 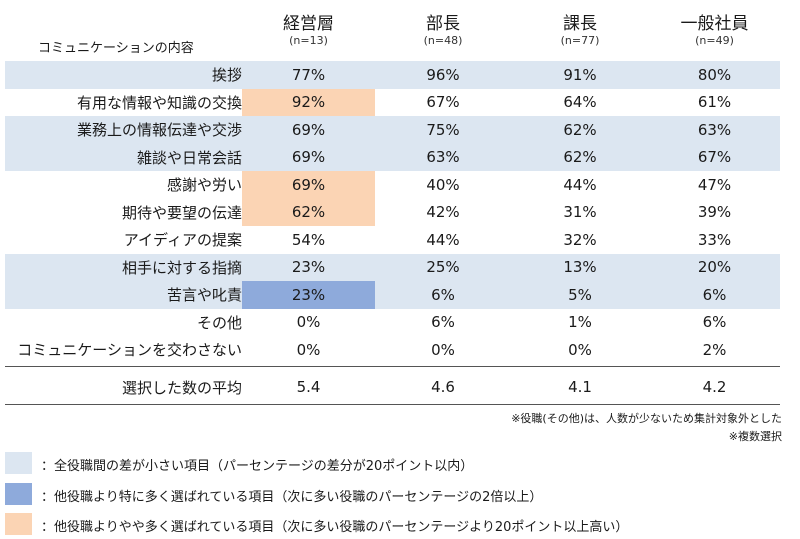 What do you see at coordinates (392, 75) in the screenshot?
I see `table-row: 挨拶 77% 96% 91% 80%` at bounding box center [392, 75].